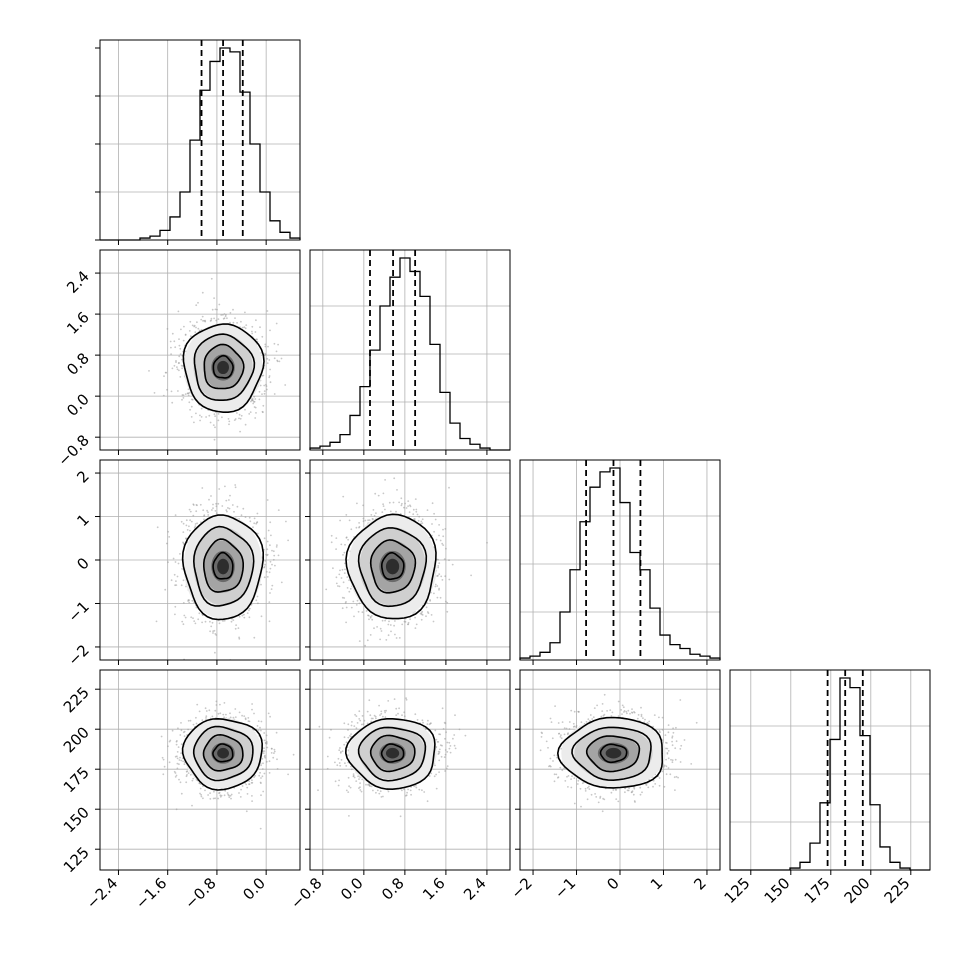  Describe the element at coordinates (78, 364) in the screenshot. I see `y-tick-label: 0.8` at that location.